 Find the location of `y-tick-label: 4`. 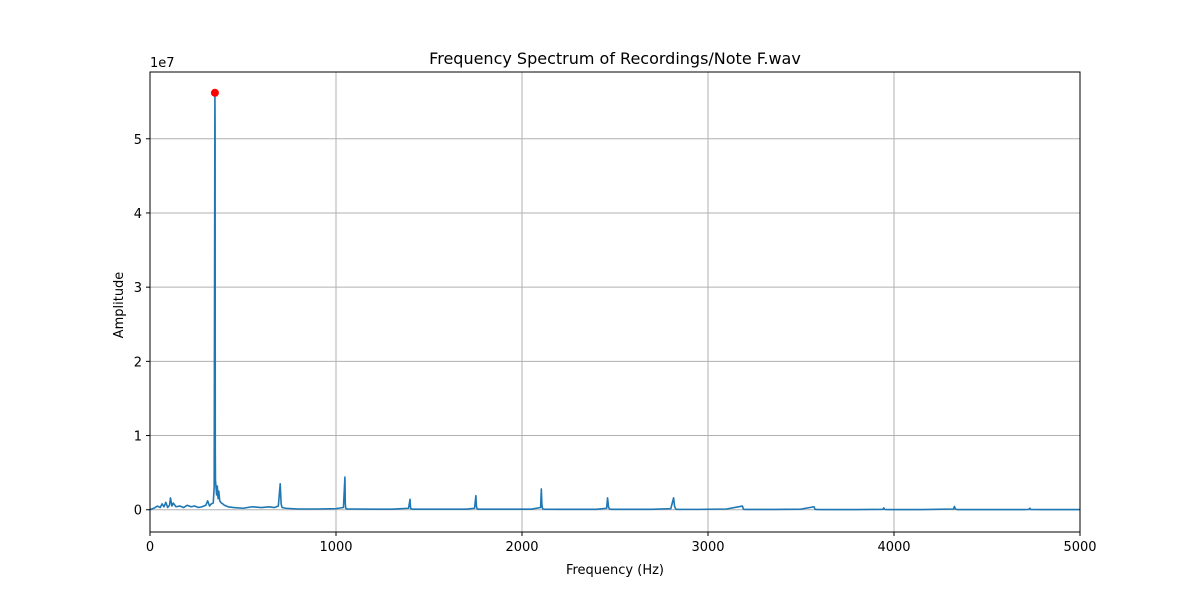

y-tick-label: 4 is located at coordinates (138, 214).